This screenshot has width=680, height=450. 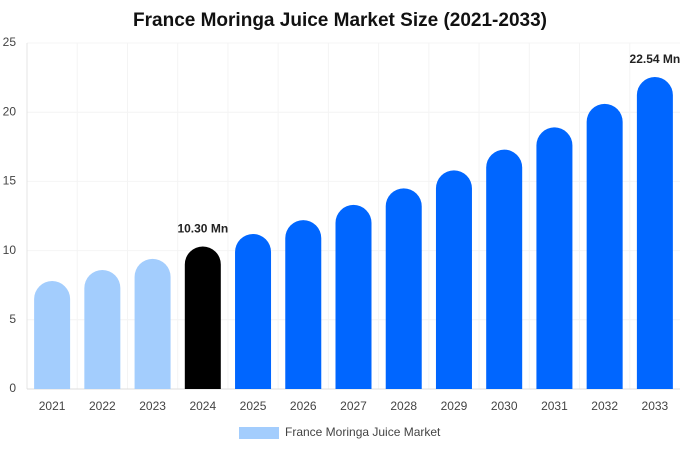 I want to click on x-tick-label: 2025, so click(x=253, y=406).